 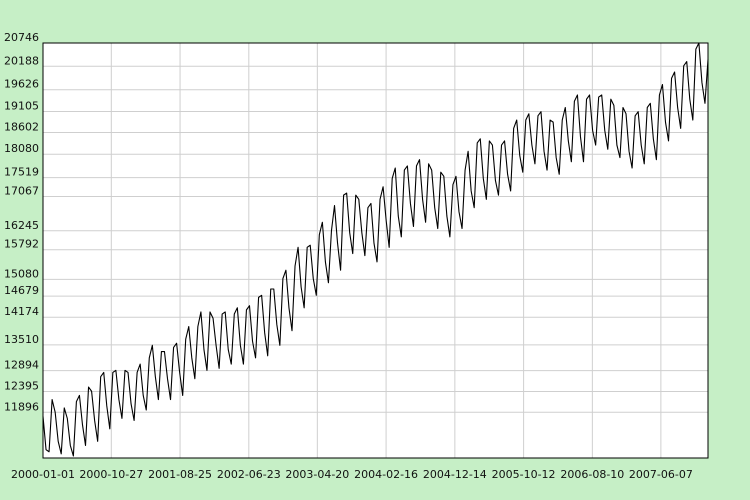 I want to click on y-tick-label: 20746, so click(x=21, y=37).